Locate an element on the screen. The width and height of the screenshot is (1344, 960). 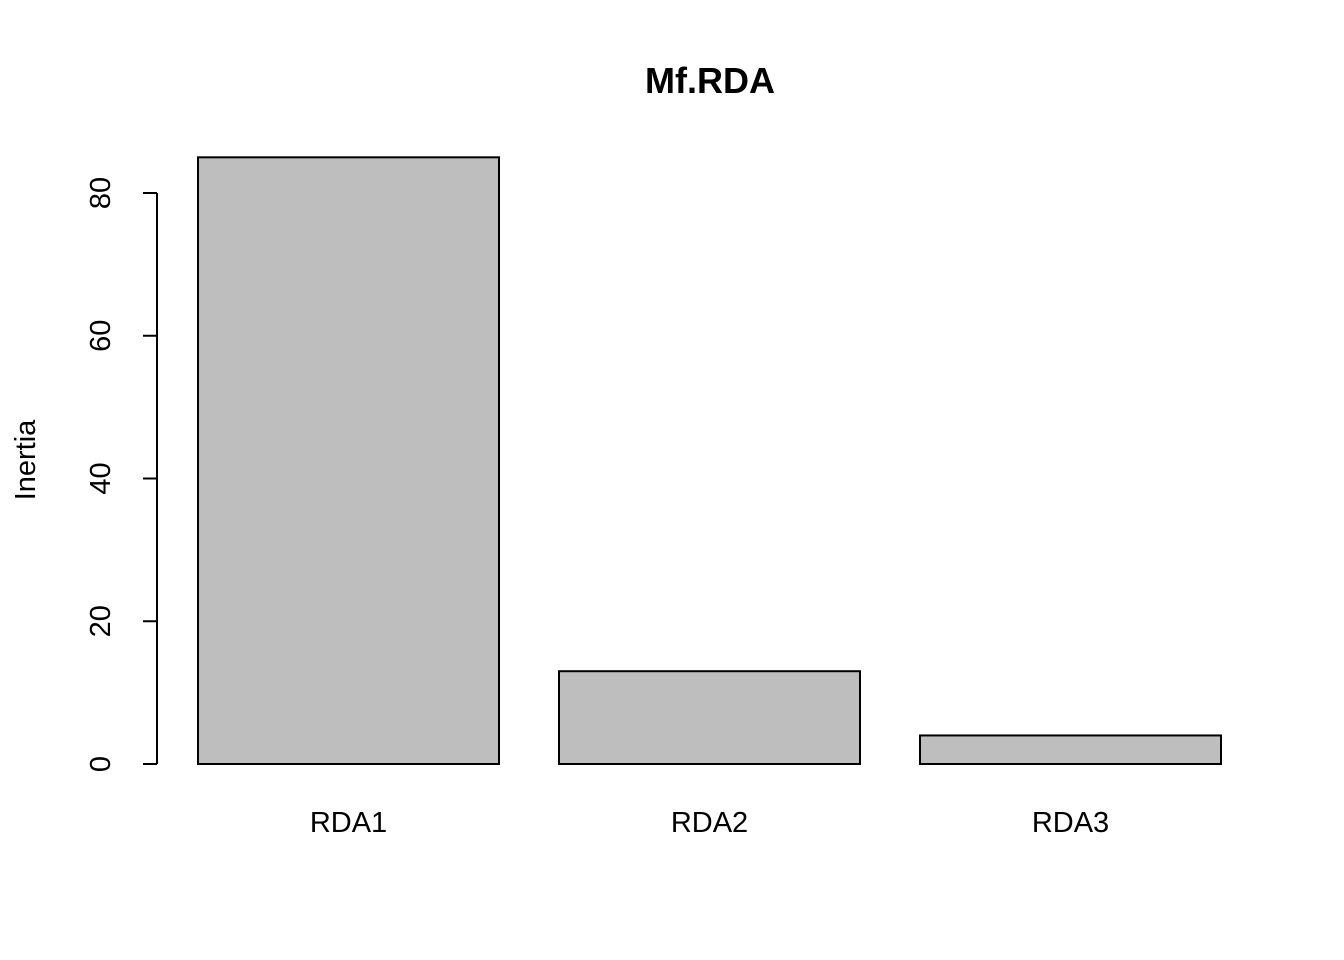
x-axis-labels: RDA1 RDA2 RDA3 is located at coordinates (709, 823).